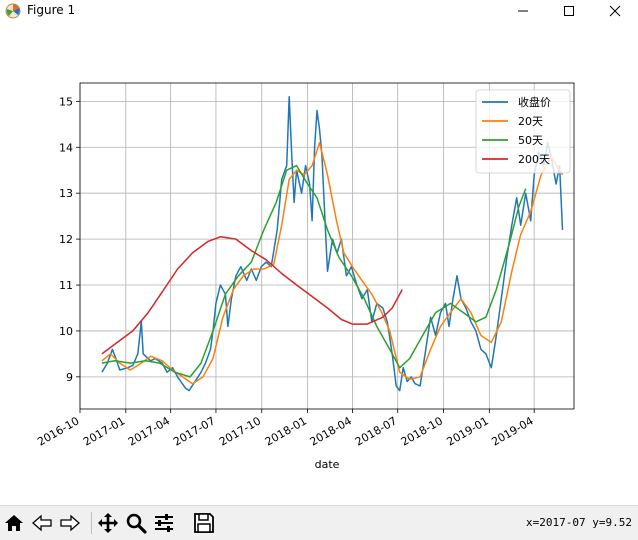 The height and width of the screenshot is (540, 638). I want to click on x-tick-label: 2019-04, so click(512, 431).